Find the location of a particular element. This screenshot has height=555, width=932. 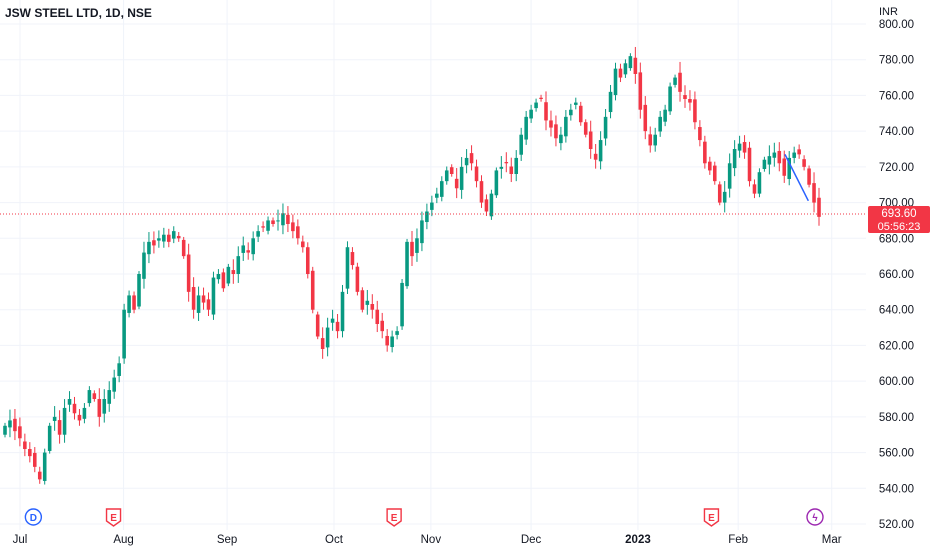

trend-line is located at coordinates (796, 178).